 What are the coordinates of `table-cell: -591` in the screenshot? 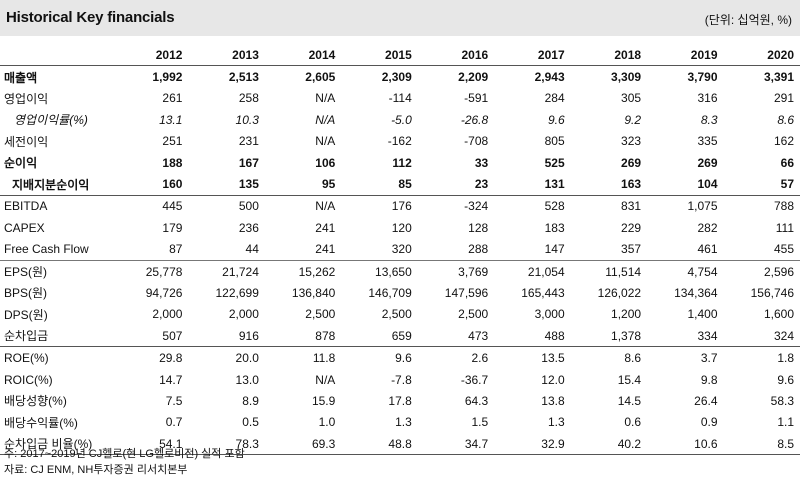 It's located at (476, 98).